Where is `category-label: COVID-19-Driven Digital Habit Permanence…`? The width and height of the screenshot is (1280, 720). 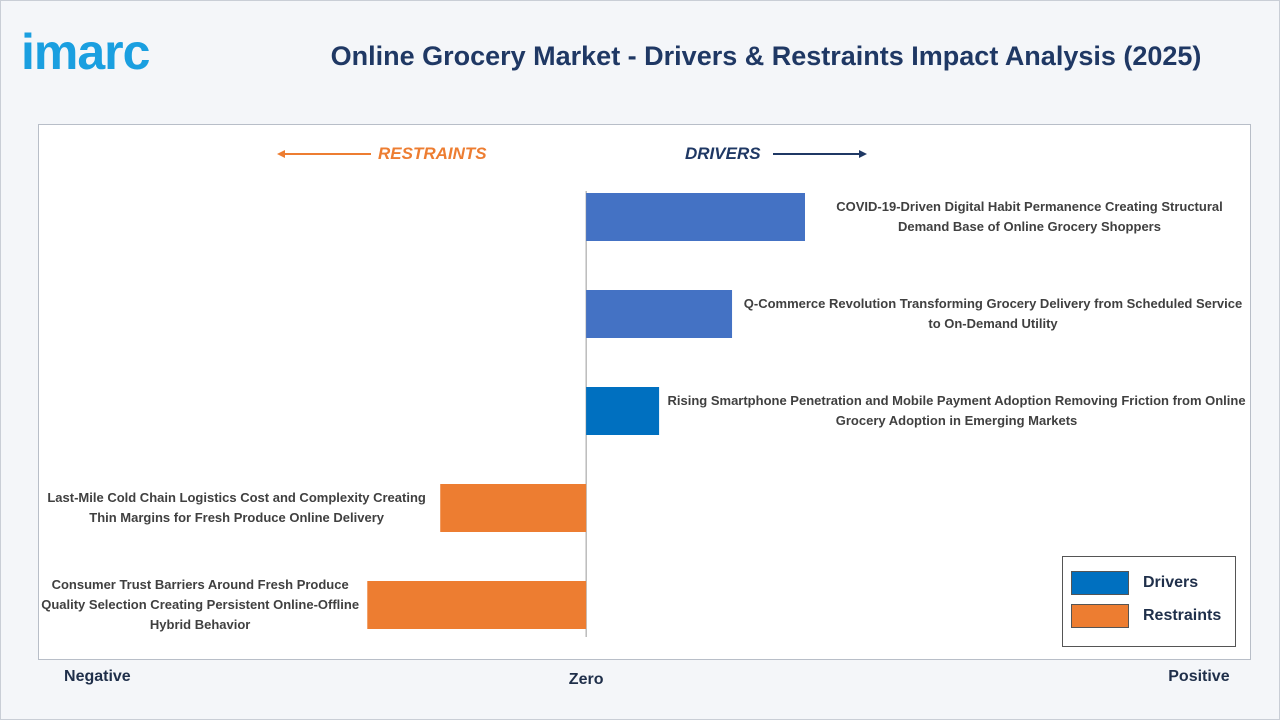
category-label: COVID-19-Driven Digital Habit Permanence… is located at coordinates (1029, 216).